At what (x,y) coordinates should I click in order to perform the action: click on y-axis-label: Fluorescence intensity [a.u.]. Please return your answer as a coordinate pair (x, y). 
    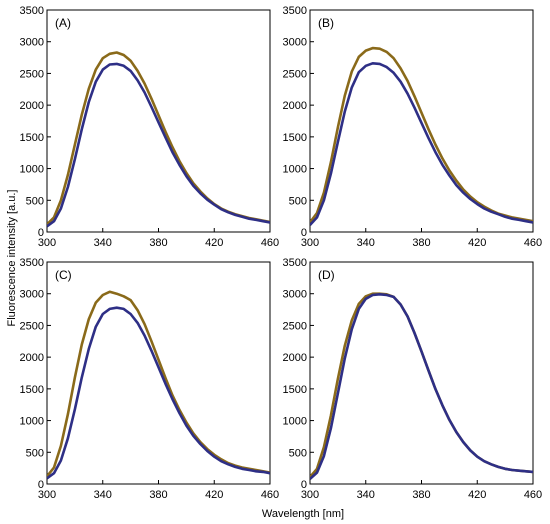
    Looking at the image, I should click on (12, 258).